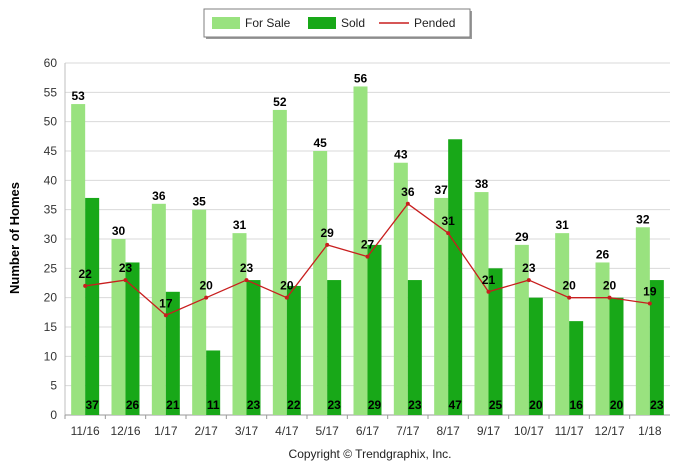 The image size is (693, 474). Describe the element at coordinates (603, 254) in the screenshot. I see `for-sale-value-label: 26` at that location.